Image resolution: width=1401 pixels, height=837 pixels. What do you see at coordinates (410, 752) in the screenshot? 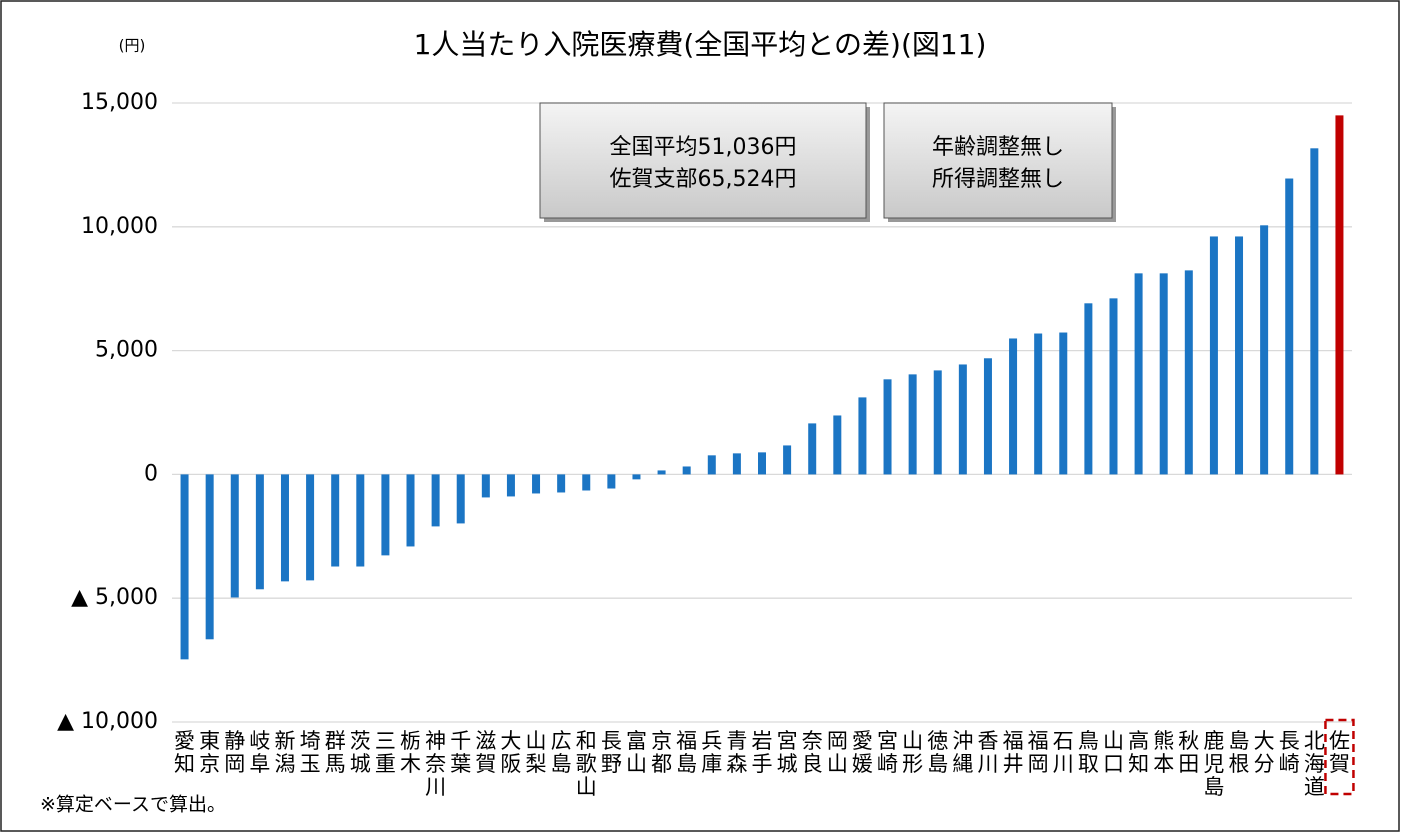
I see `x-tick-label: 栃木` at bounding box center [410, 752].